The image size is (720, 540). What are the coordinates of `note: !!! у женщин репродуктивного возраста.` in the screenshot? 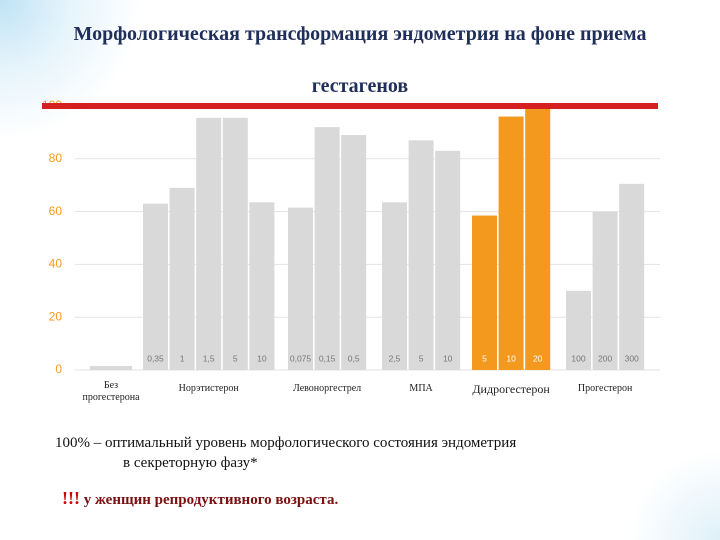 It's located at (200, 498).